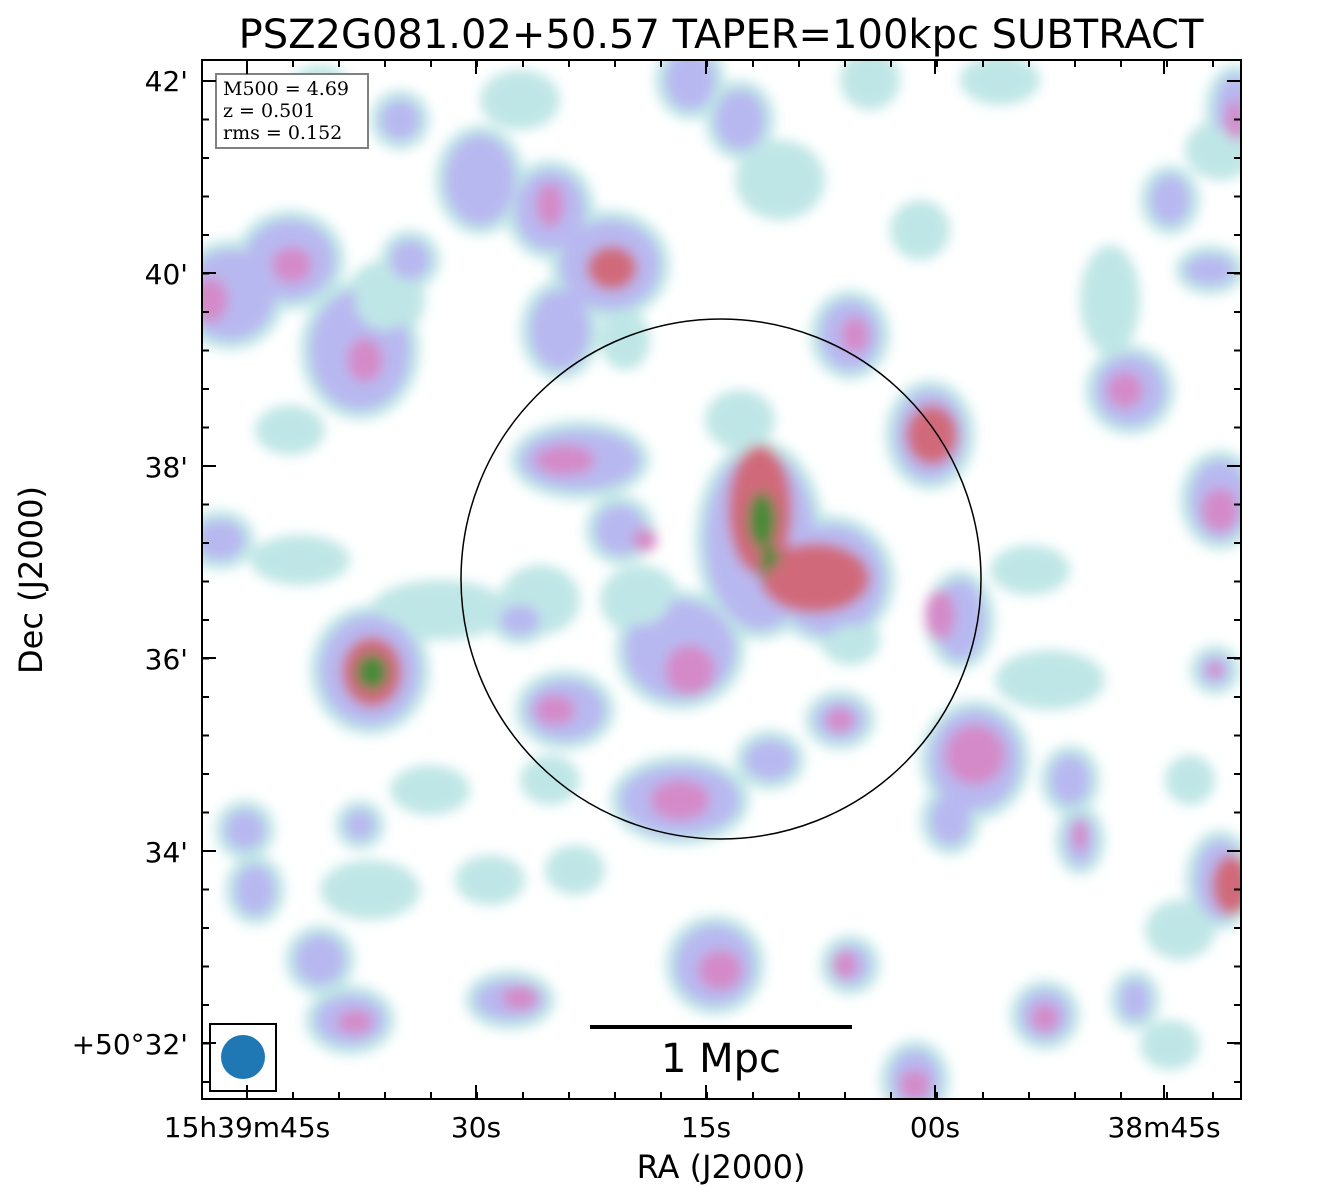 This screenshot has height=1200, width=1321. What do you see at coordinates (1163, 1127) in the screenshot?
I see `x-tick-label: 38m45s` at bounding box center [1163, 1127].